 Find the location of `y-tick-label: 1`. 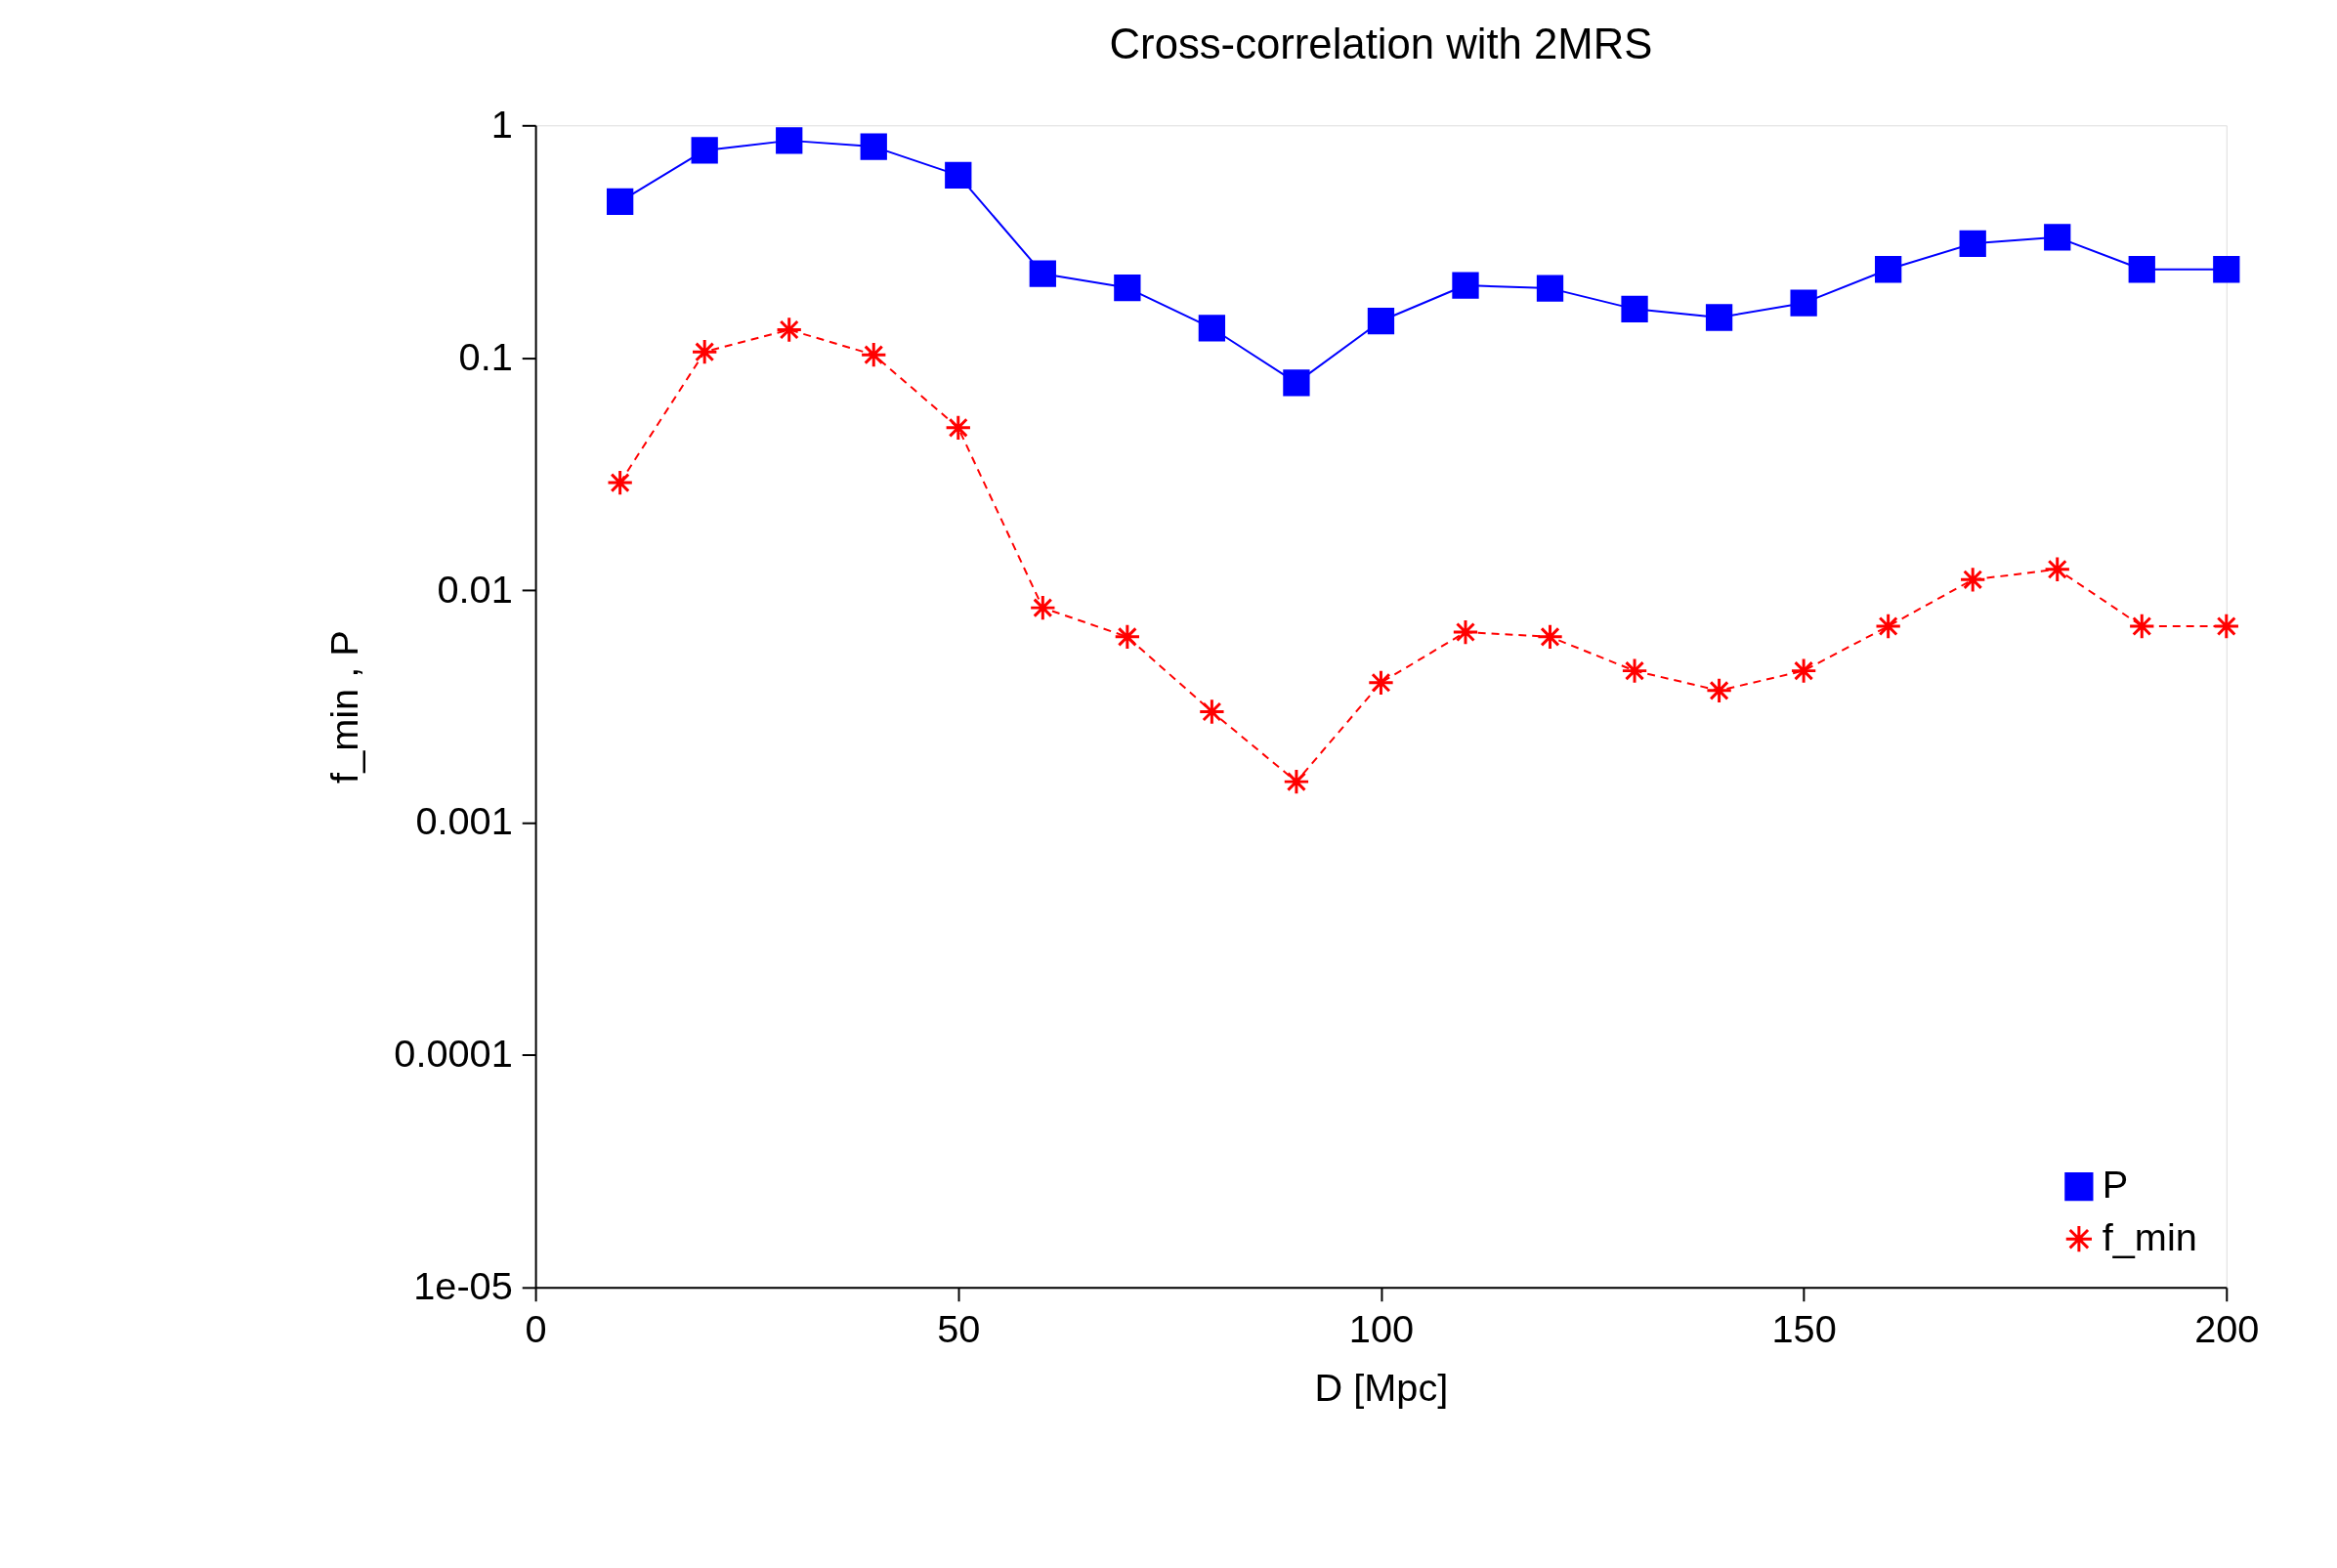

y-tick-label: 1 is located at coordinates (502, 124).